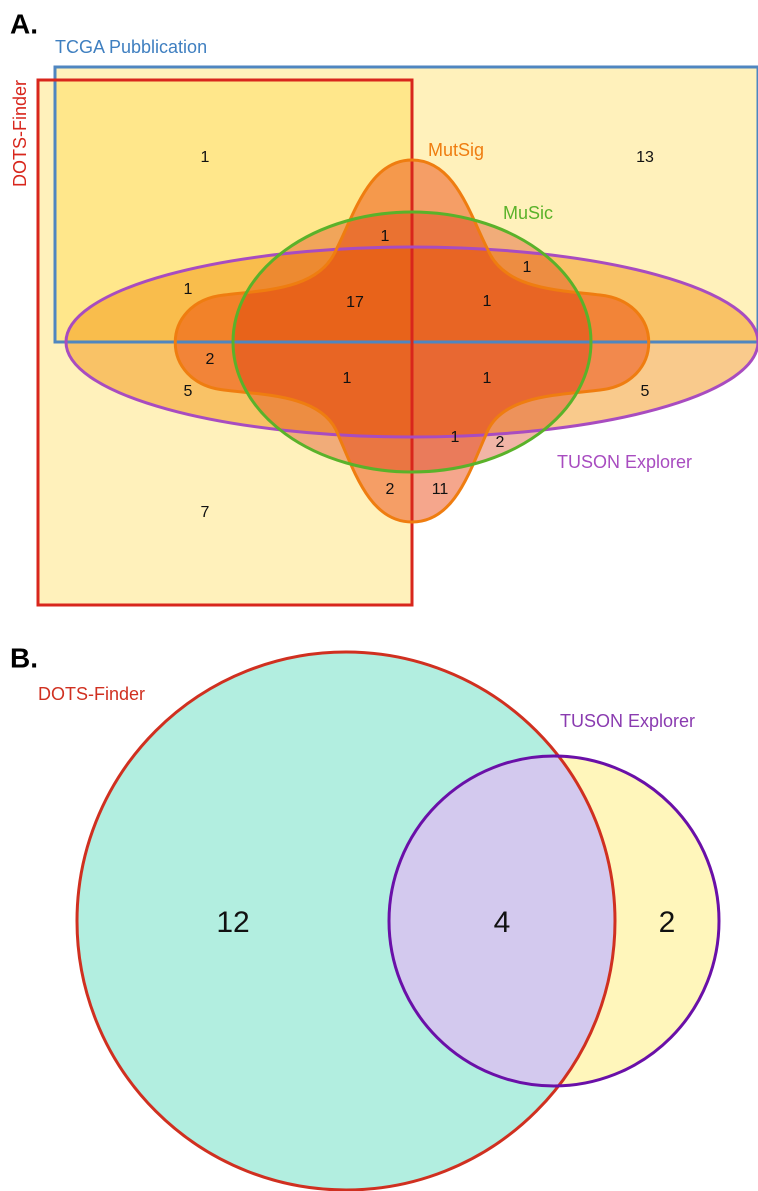  What do you see at coordinates (456, 150) in the screenshot?
I see `set-label: MutSig` at bounding box center [456, 150].